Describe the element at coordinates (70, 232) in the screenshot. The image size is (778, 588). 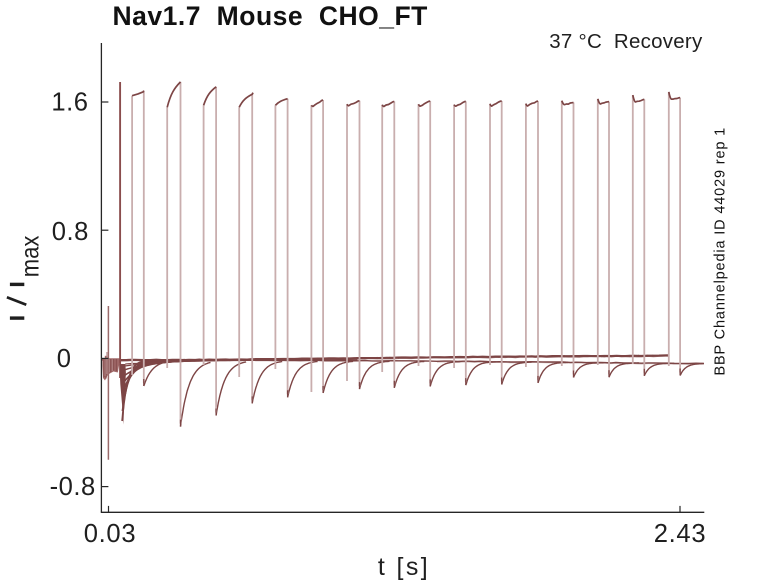
I see `svg-text: 0.8` at that location.